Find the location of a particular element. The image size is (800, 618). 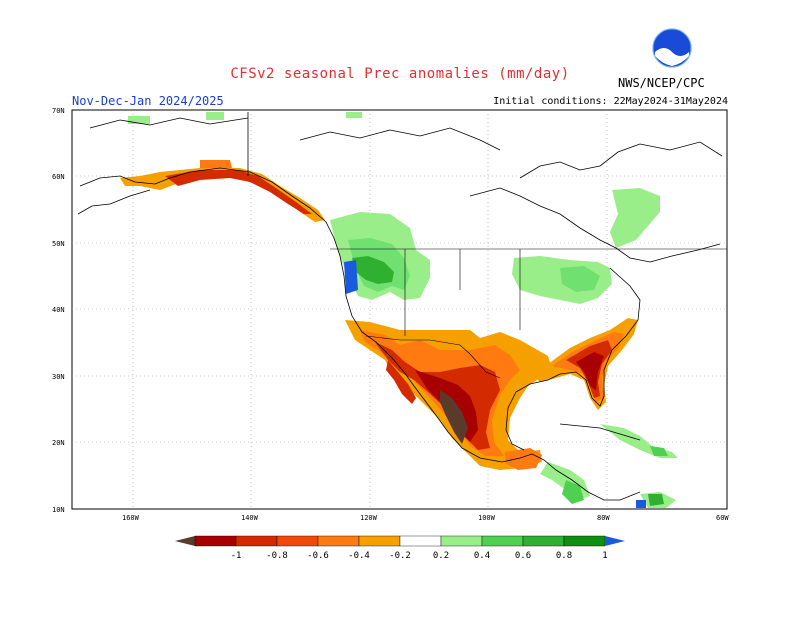

agency-label: NWS/NCEP/CPC is located at coordinates (661, 83).